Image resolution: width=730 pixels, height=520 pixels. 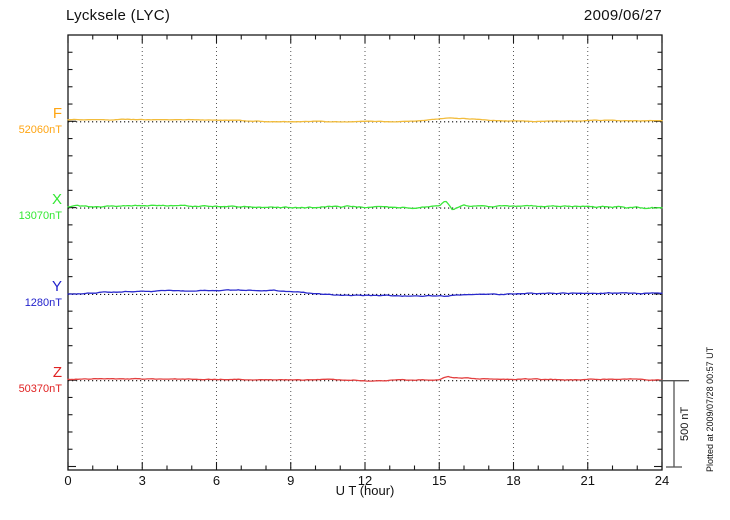 I want to click on scale-bar-label: 500 nT, so click(x=685, y=424).